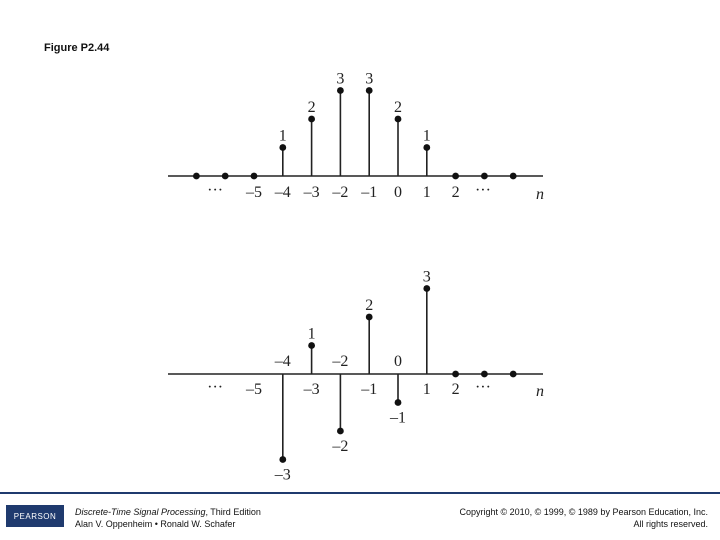 This screenshot has height=540, width=720. What do you see at coordinates (360, 493) in the screenshot?
I see `footer-rule` at bounding box center [360, 493].